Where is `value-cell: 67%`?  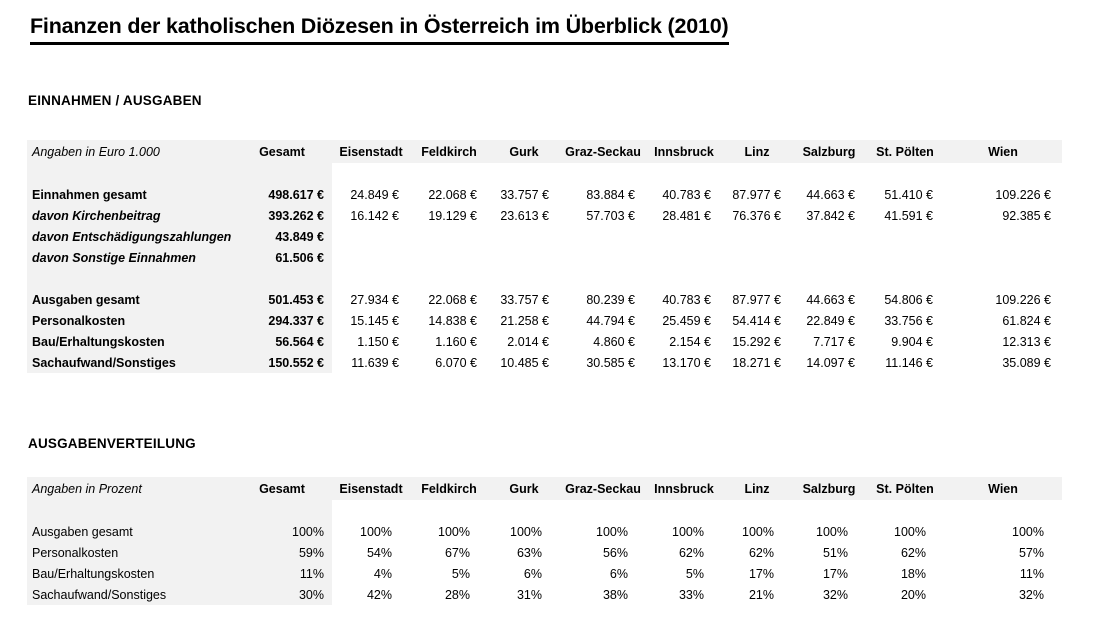
value-cell: 67% is located at coordinates (457, 552).